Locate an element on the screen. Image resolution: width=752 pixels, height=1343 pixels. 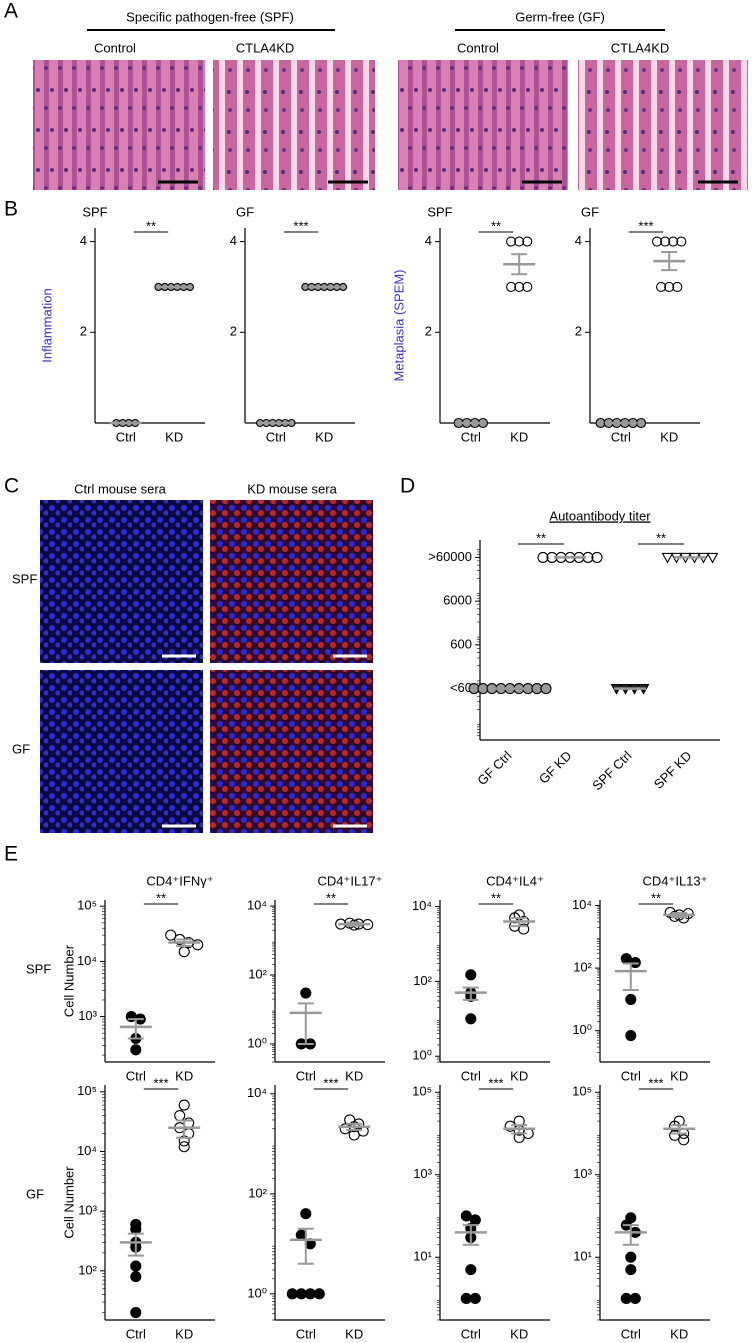
image-label: Control is located at coordinates (115, 47).